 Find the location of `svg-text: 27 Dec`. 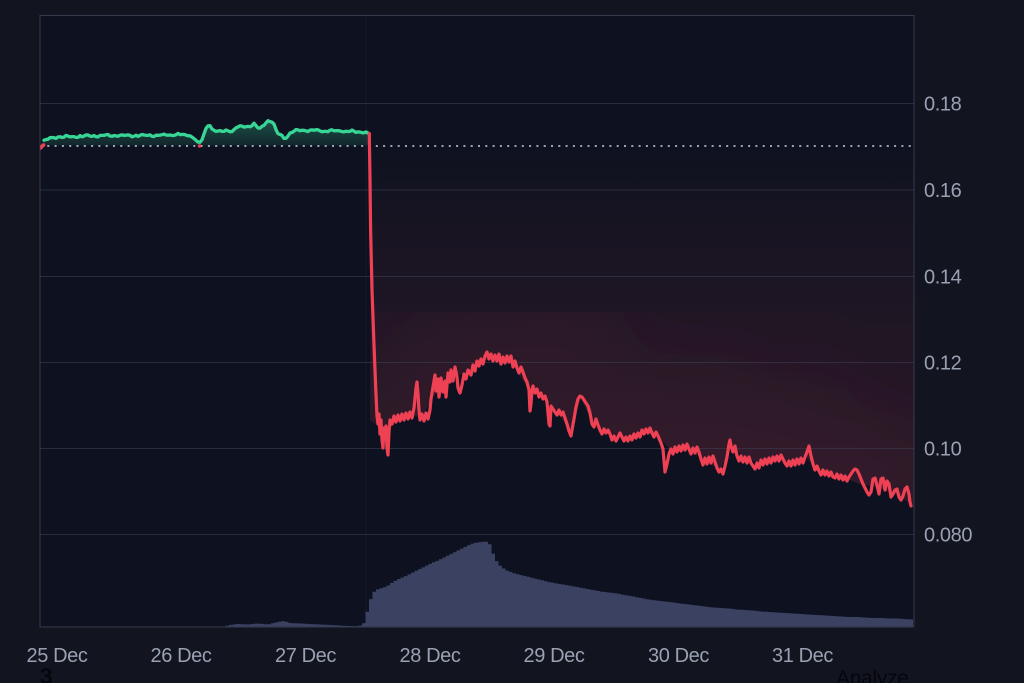

svg-text: 27 Dec is located at coordinates (305, 656).